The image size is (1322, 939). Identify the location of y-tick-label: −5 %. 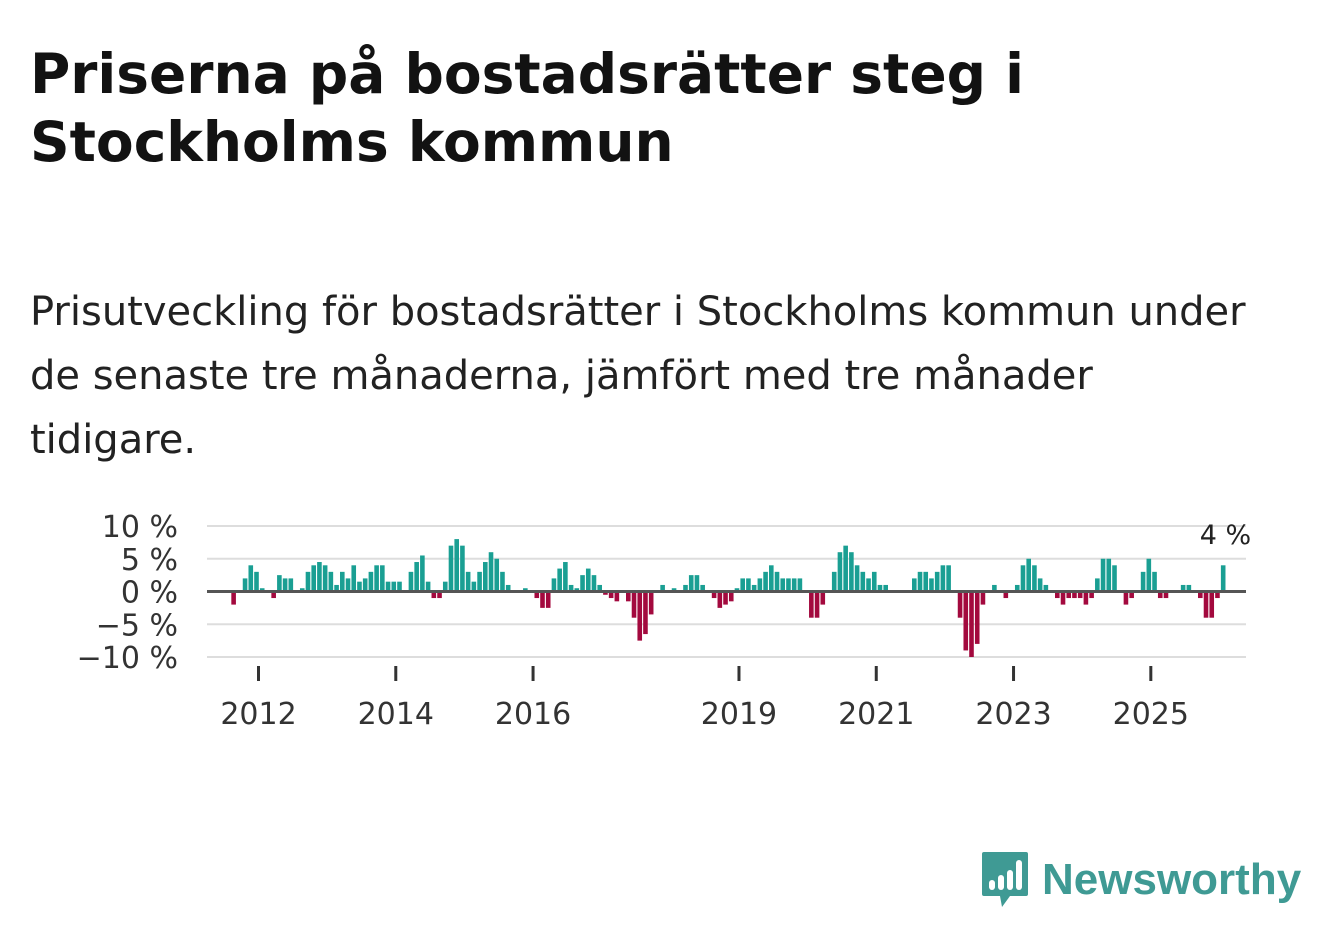
(137, 625).